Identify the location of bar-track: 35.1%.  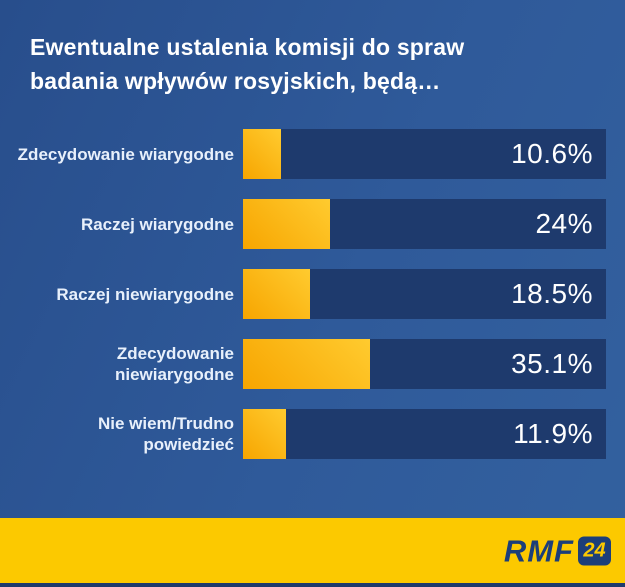
(424, 364).